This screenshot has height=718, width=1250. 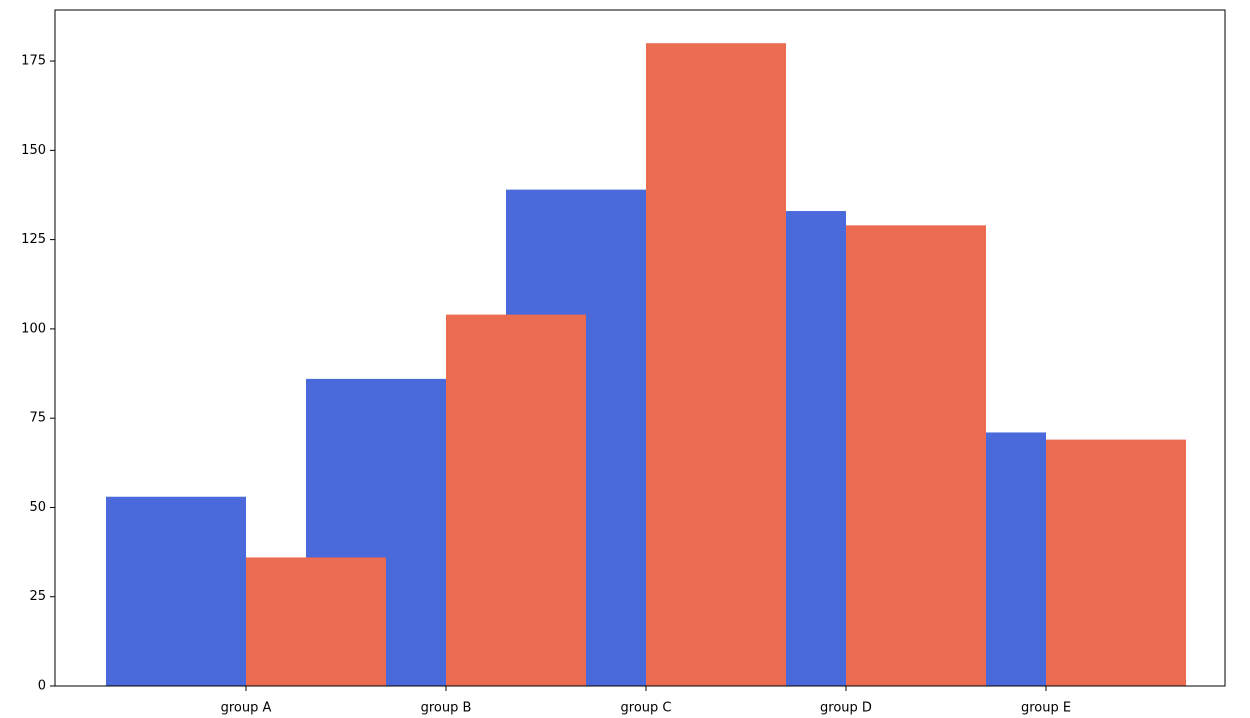 What do you see at coordinates (33, 328) in the screenshot?
I see `y-tick-label: 100` at bounding box center [33, 328].